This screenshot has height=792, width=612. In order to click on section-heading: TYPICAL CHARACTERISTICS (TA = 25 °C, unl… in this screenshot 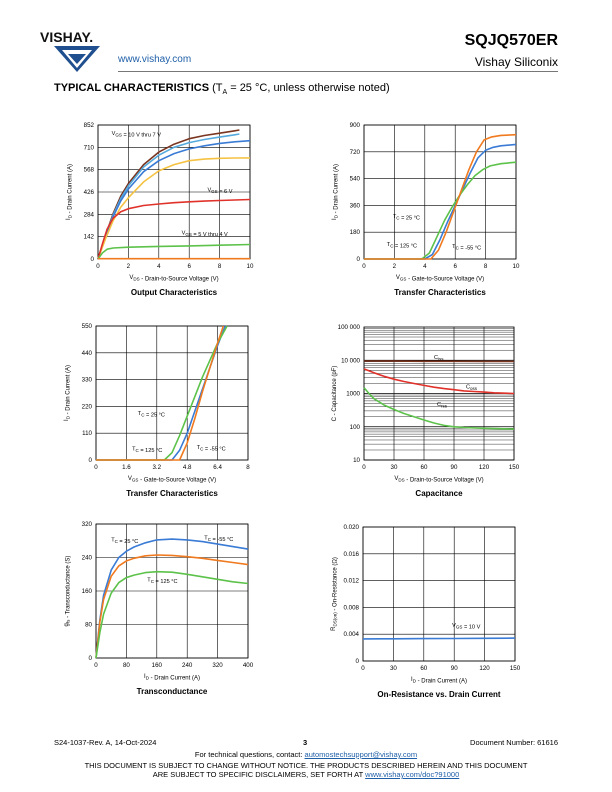, I will do `click(222, 89)`.